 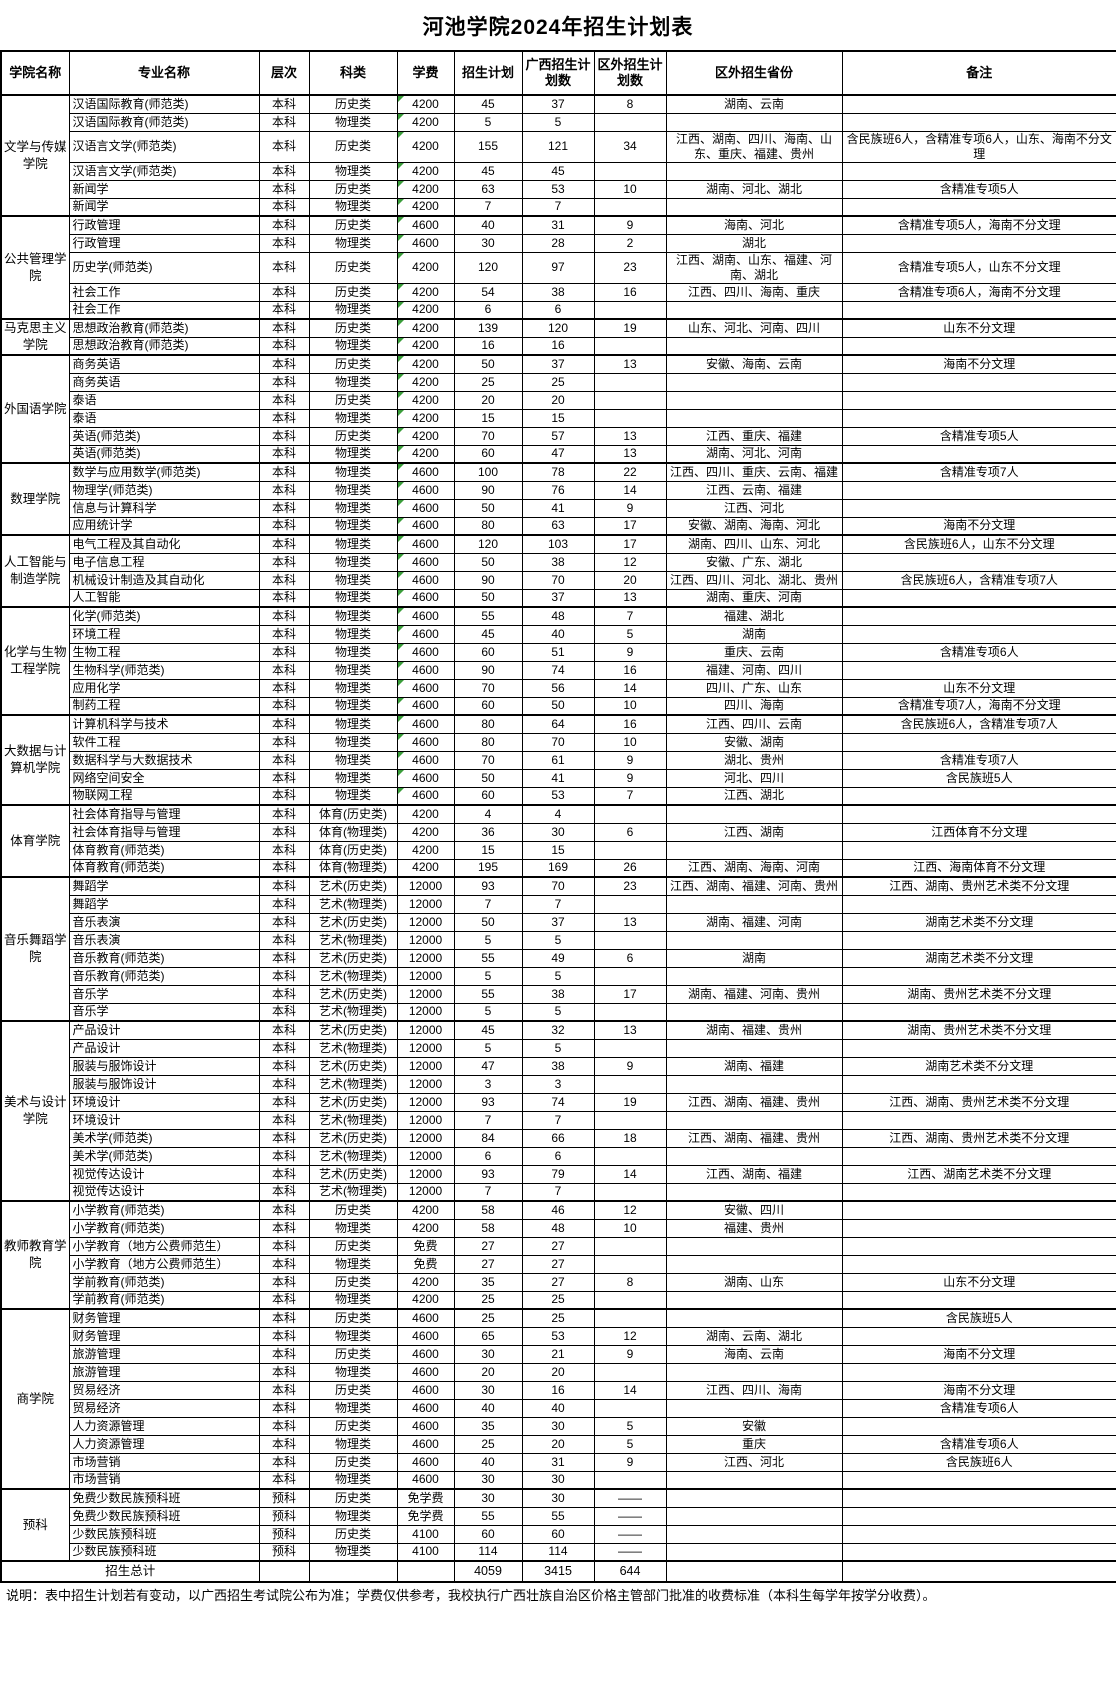 What do you see at coordinates (164, 1498) in the screenshot?
I see `major-cell: 免费少数民族预科班` at bounding box center [164, 1498].